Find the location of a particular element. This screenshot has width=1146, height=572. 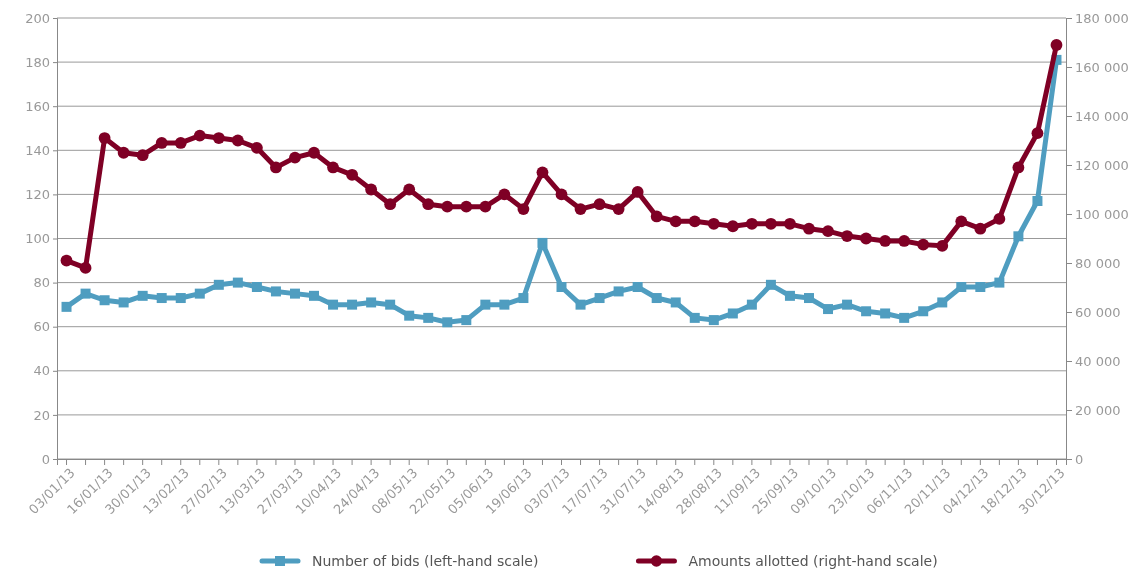

y-tick-label: 0 is located at coordinates (45, 459).